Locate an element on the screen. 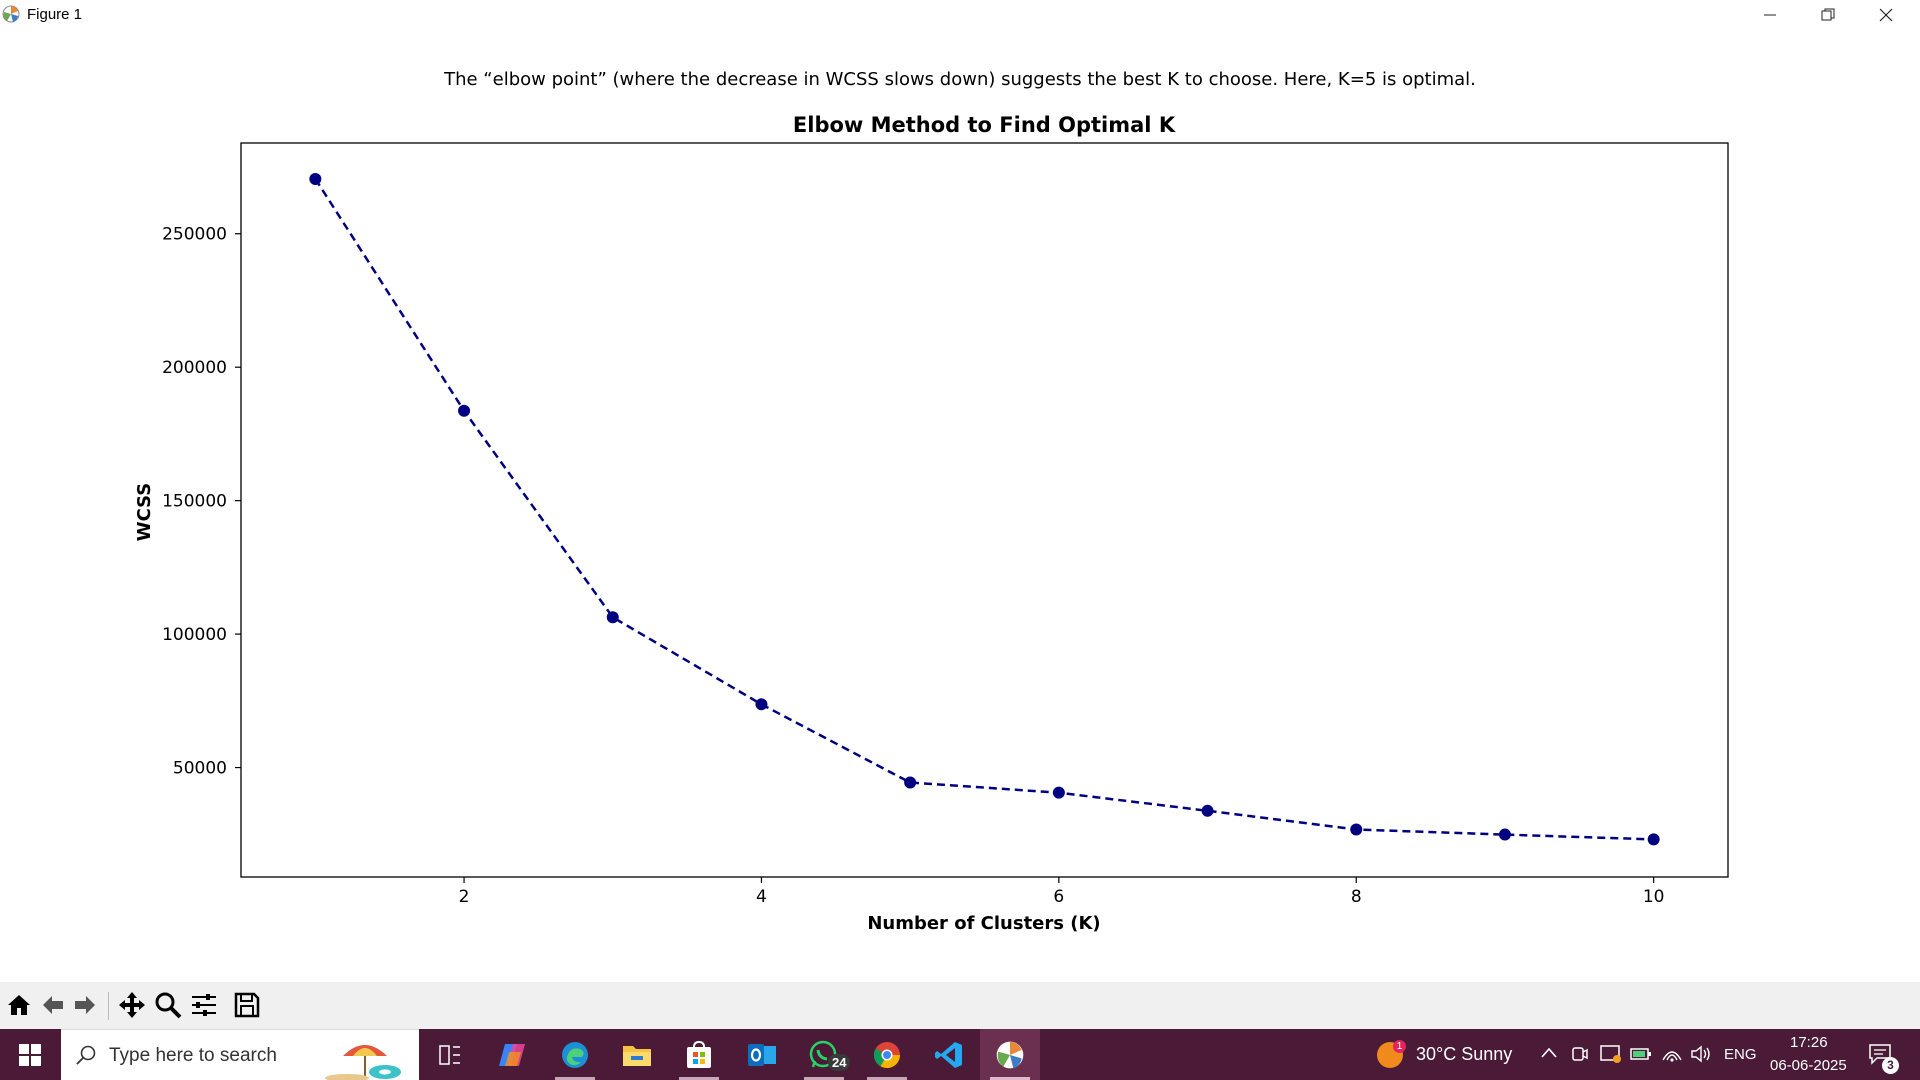 The height and width of the screenshot is (1080, 1920). clock-time: 17:26 is located at coordinates (1809, 1042).